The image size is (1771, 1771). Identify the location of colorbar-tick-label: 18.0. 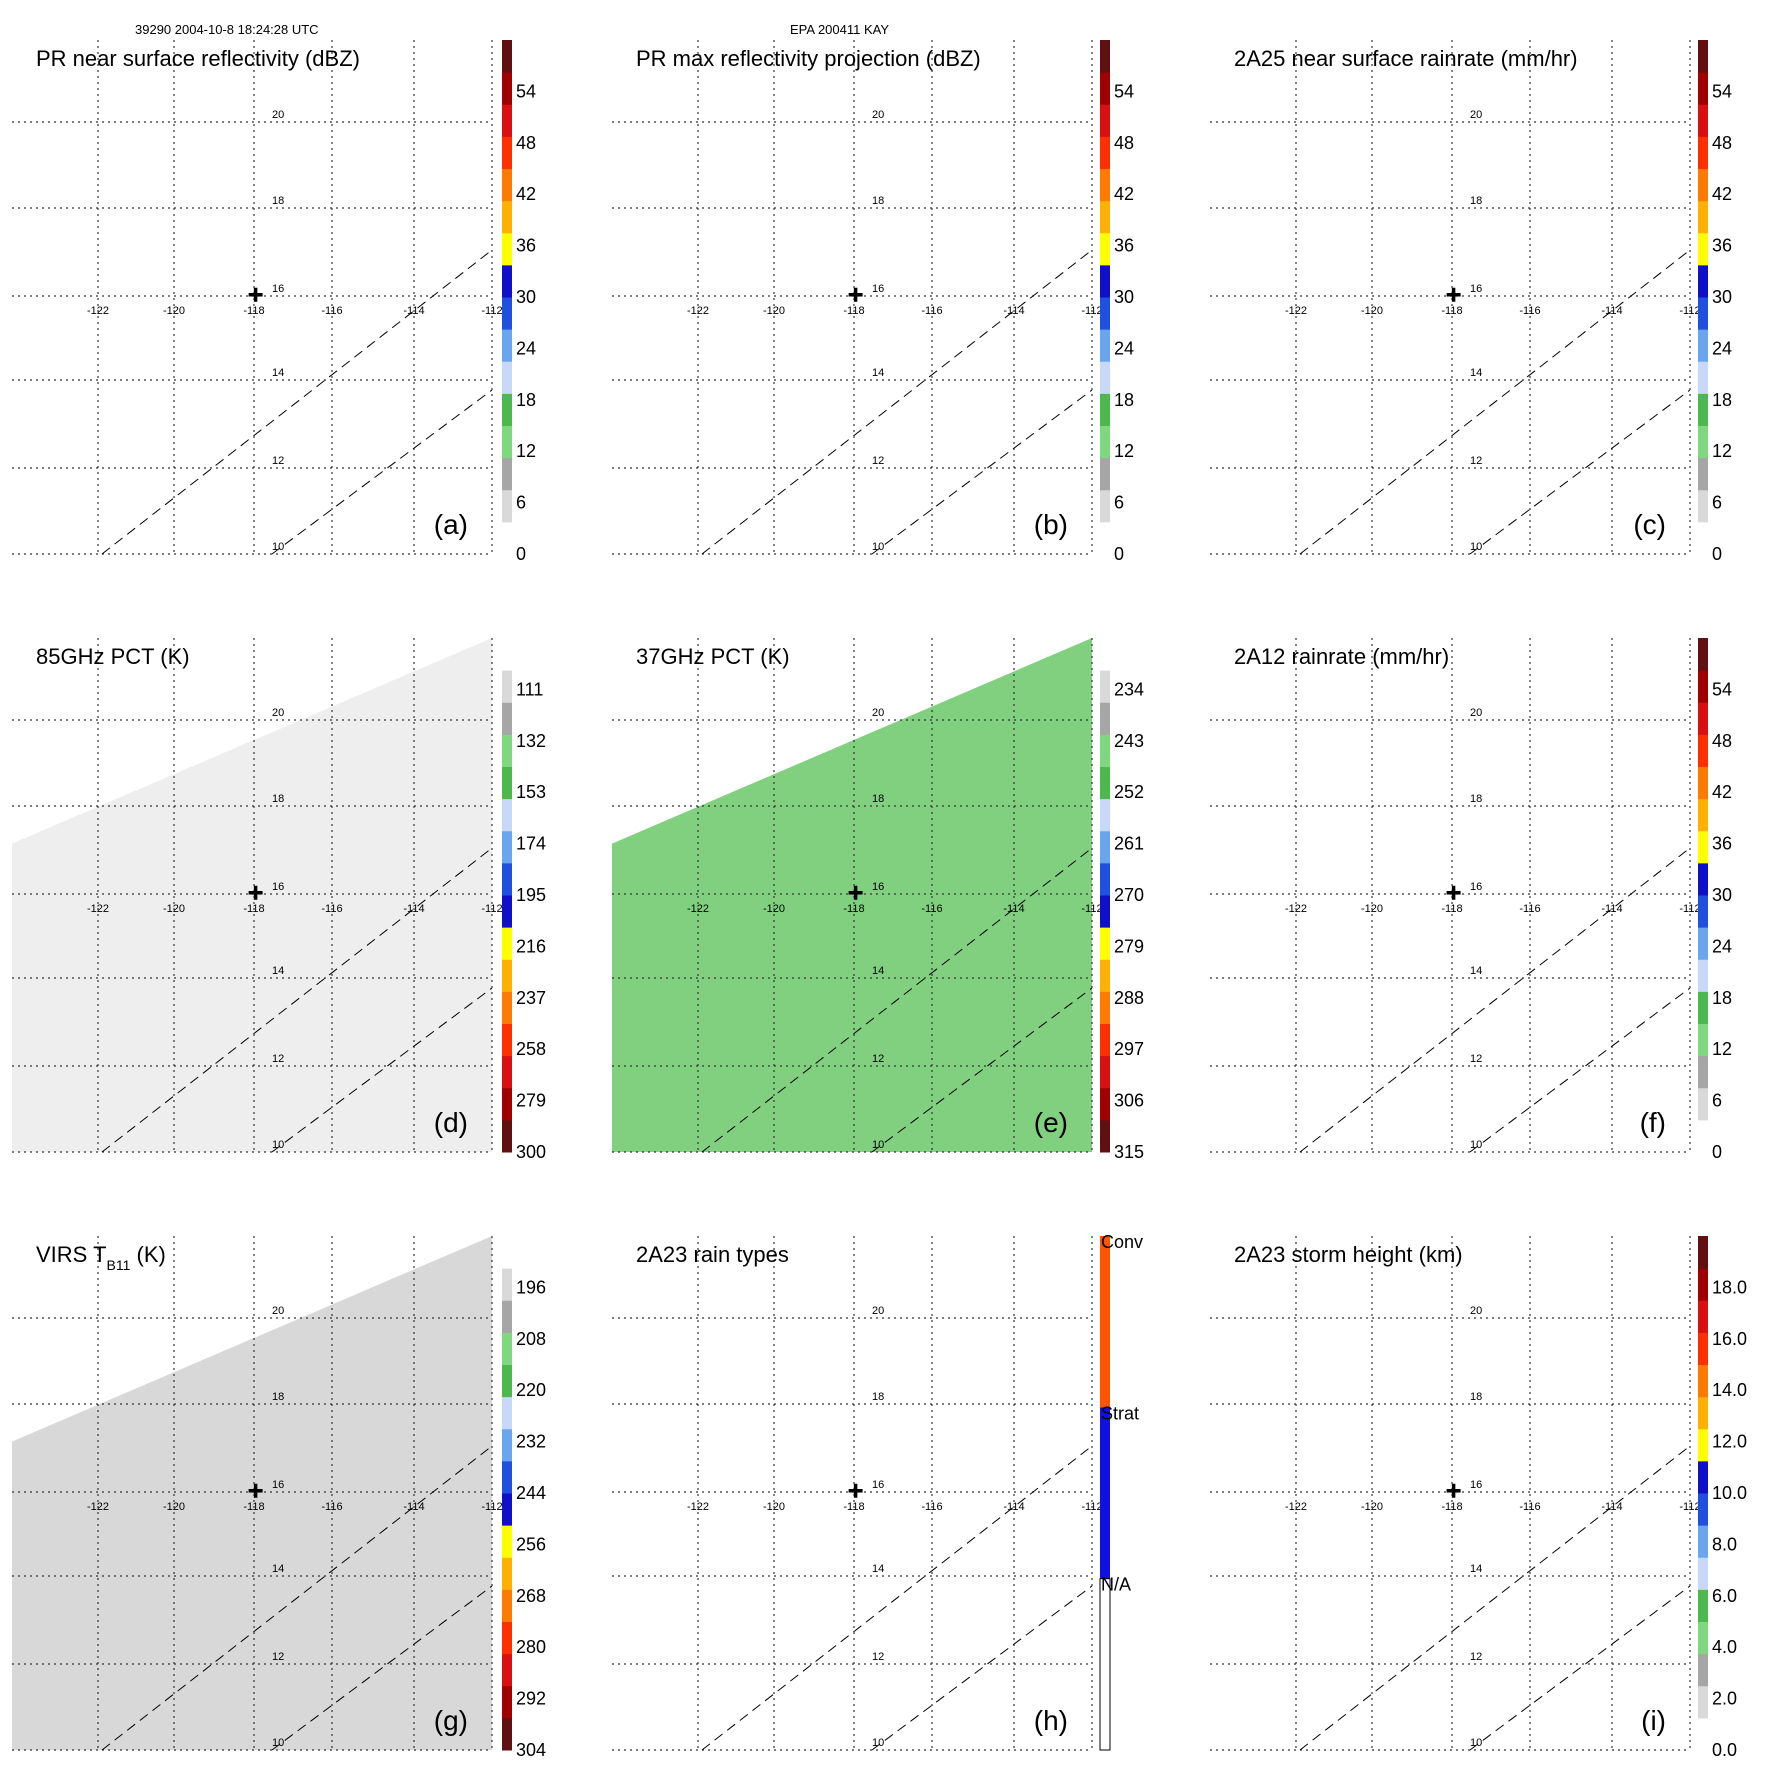
(1729, 1287).